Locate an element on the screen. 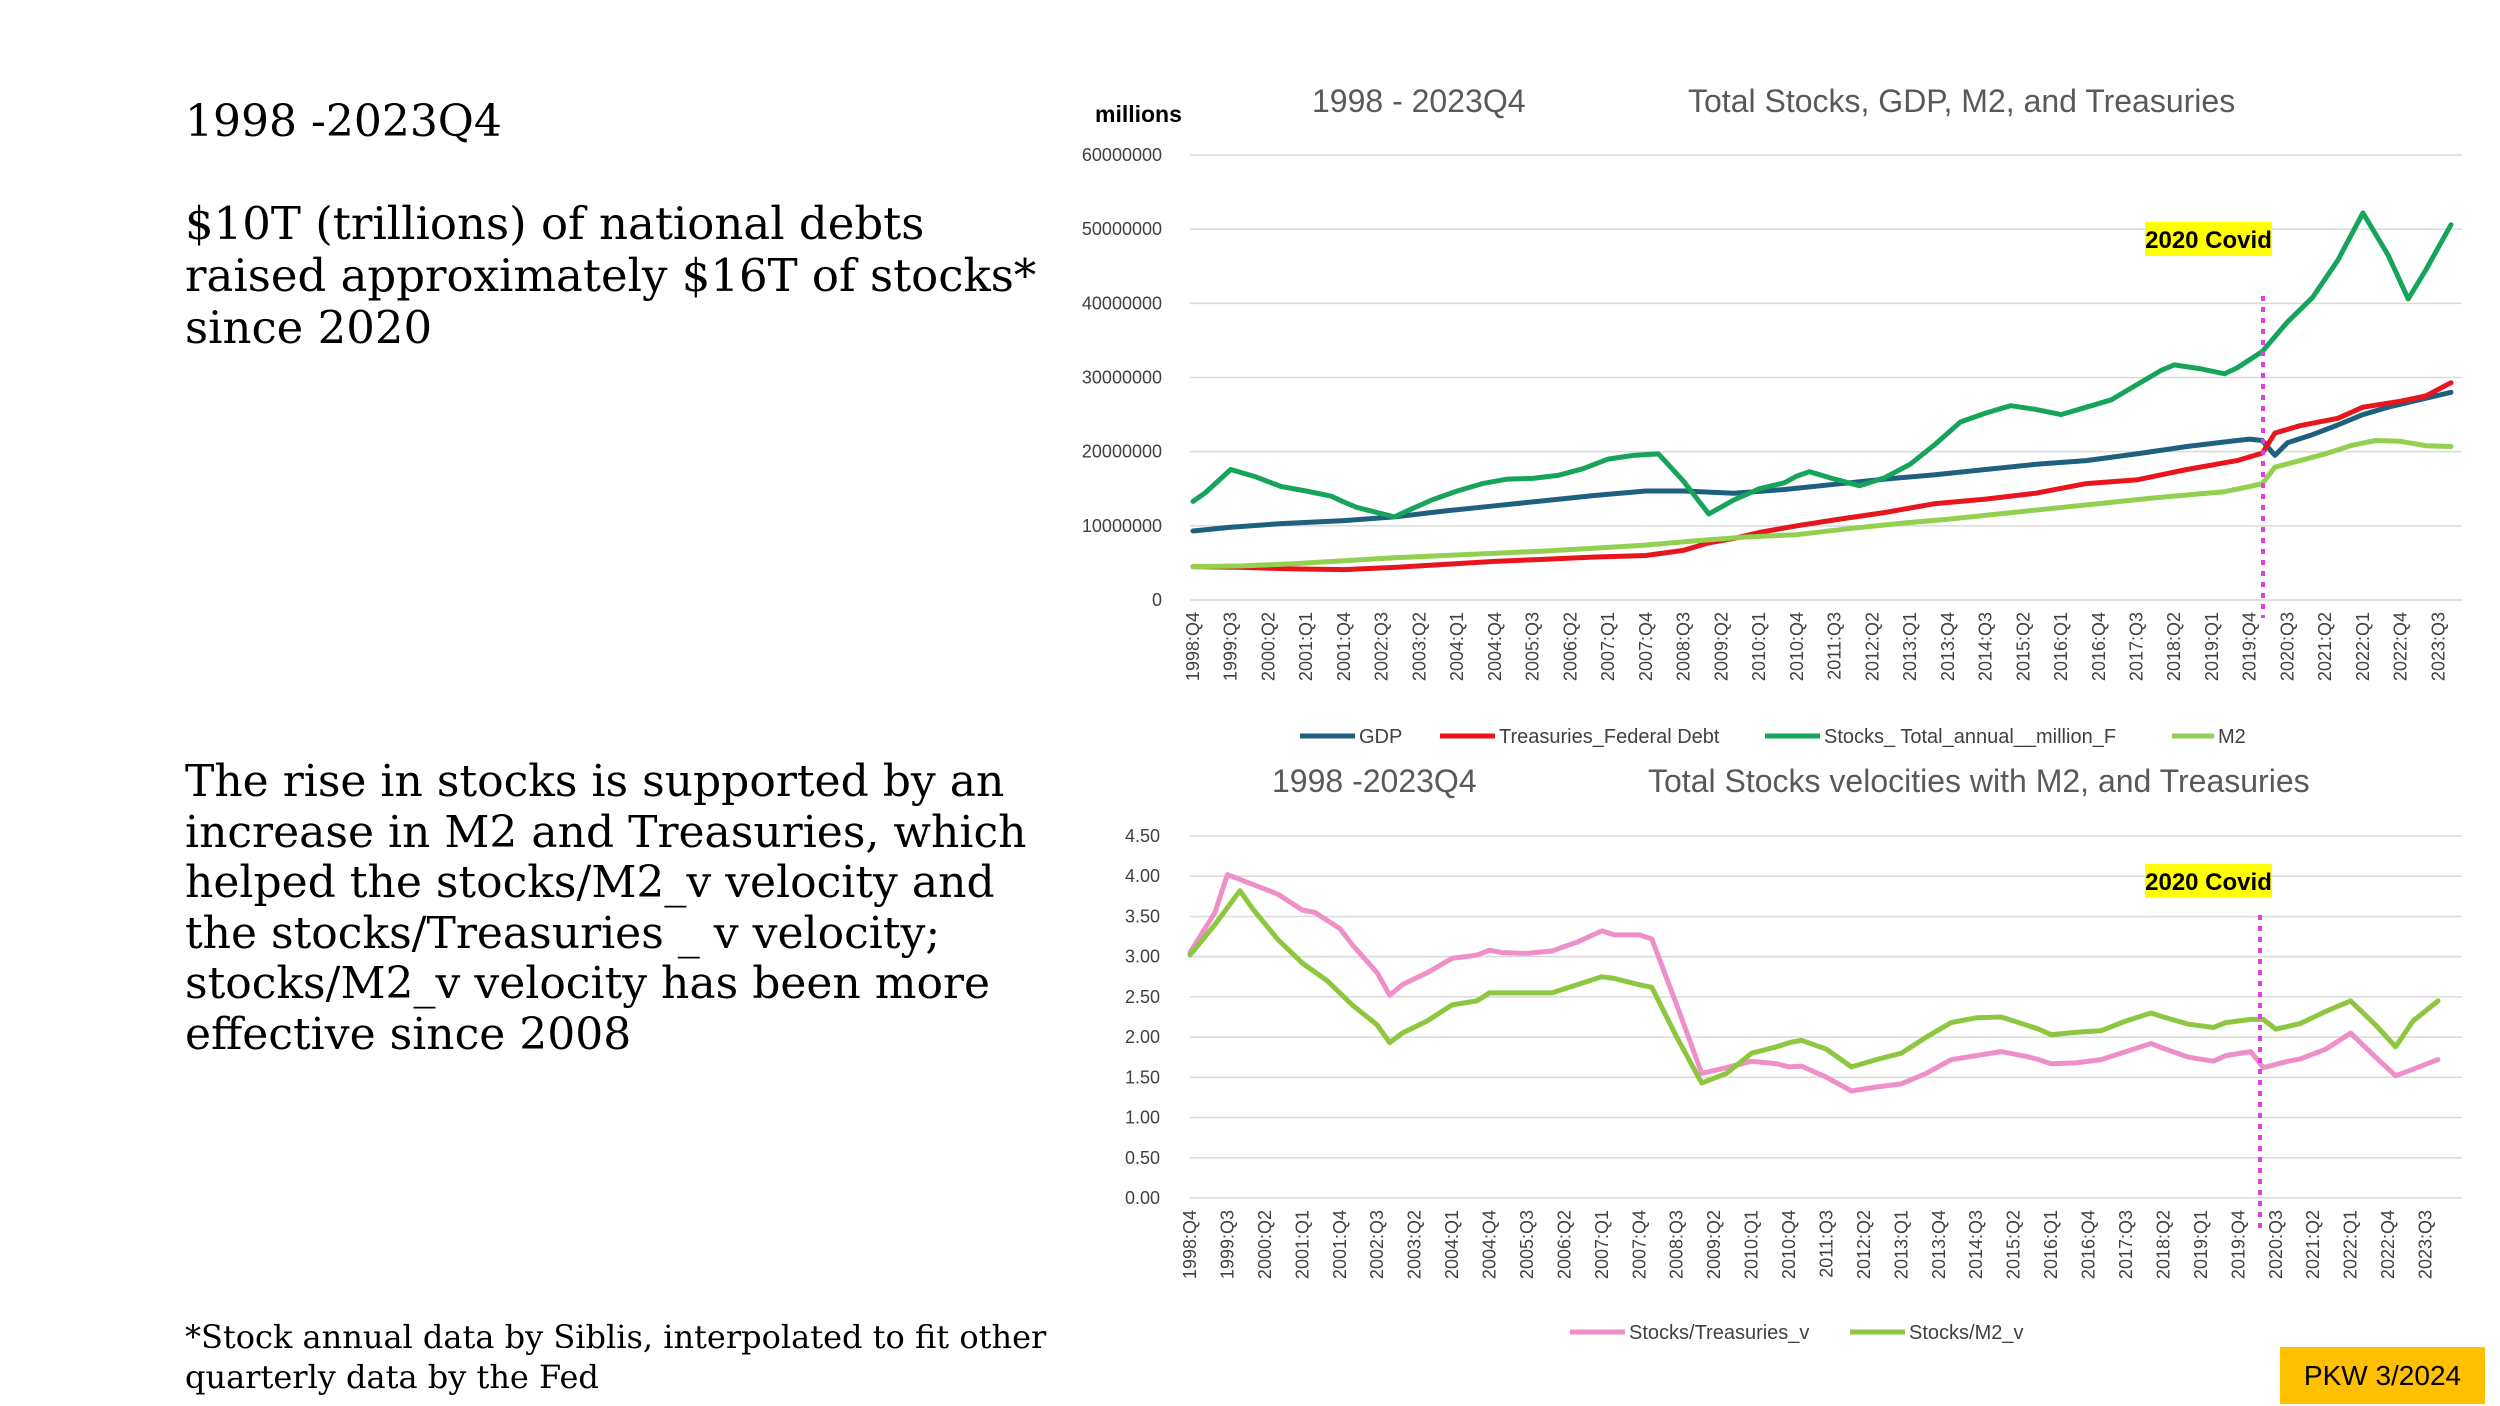 This screenshot has width=2500, height=1406. chart-title-date: 1998 - 2023Q4 is located at coordinates (1419, 101).